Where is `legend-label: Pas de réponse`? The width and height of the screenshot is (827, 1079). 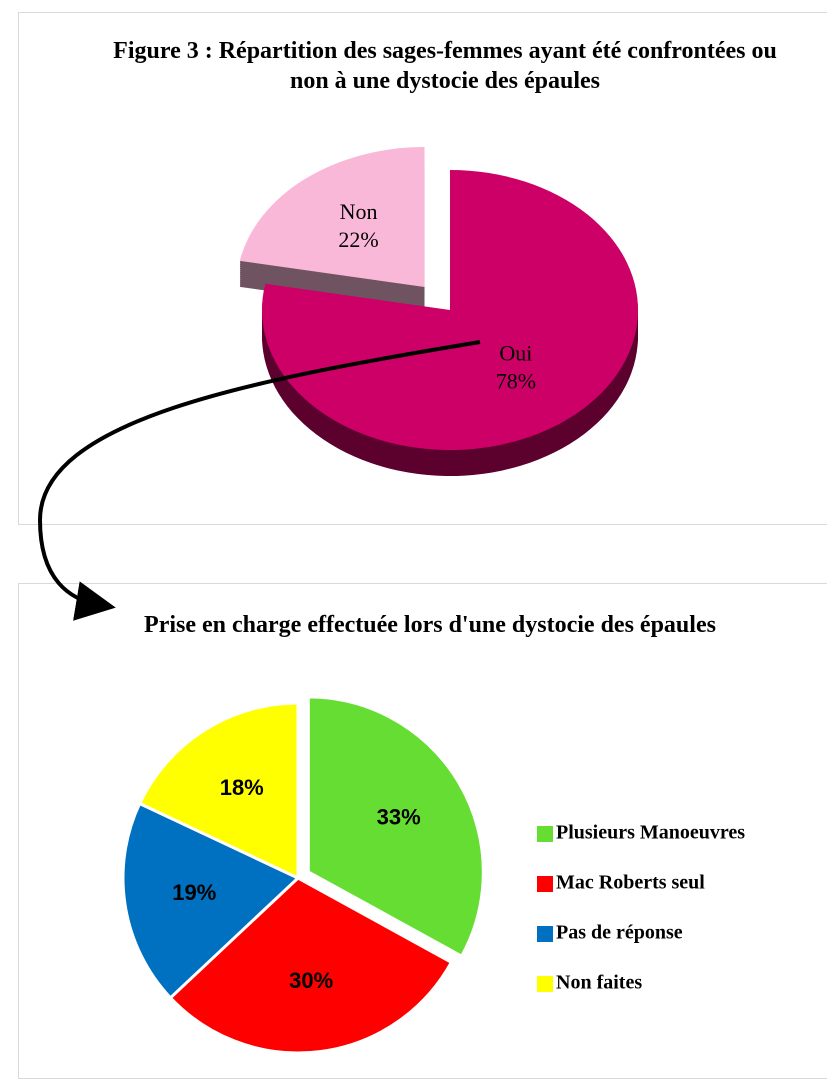 legend-label: Pas de réponse is located at coordinates (619, 933).